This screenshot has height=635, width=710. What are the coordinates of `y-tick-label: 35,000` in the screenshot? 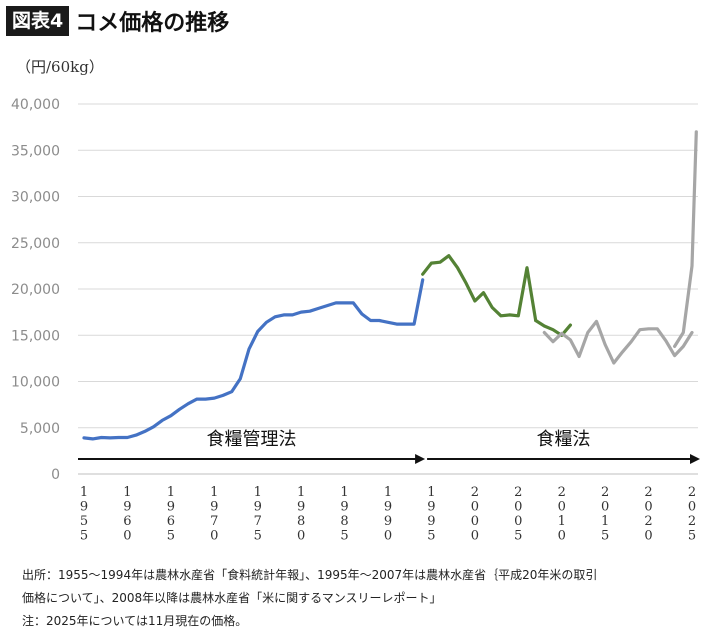 It's located at (35, 151).